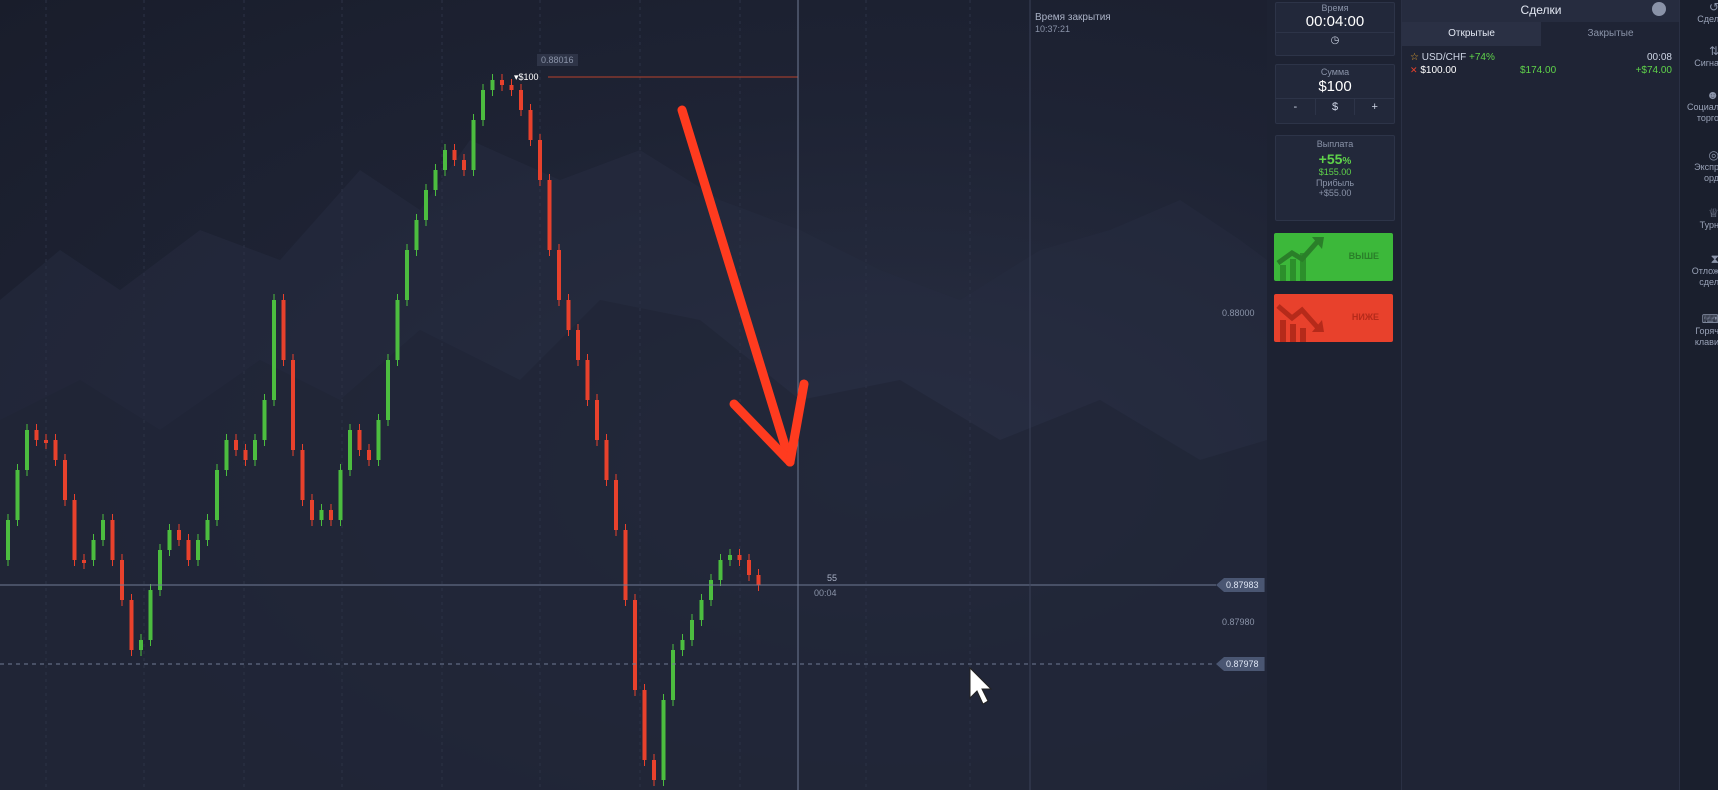 This screenshot has height=790, width=1718. I want to click on amount-currency-button: $, so click(1336, 107).